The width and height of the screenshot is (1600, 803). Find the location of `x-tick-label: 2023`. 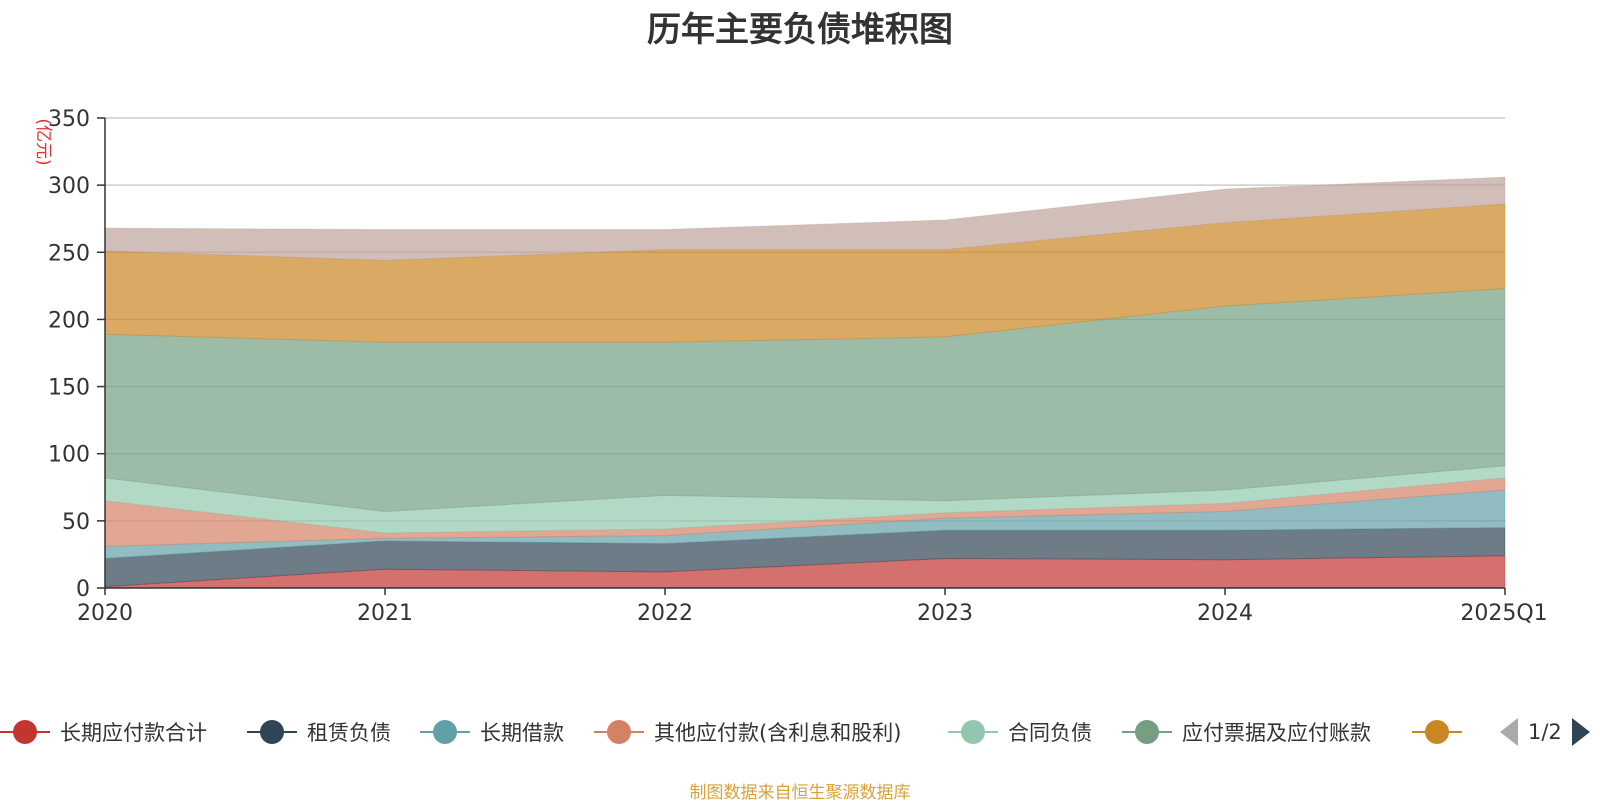

x-tick-label: 2023 is located at coordinates (945, 613).